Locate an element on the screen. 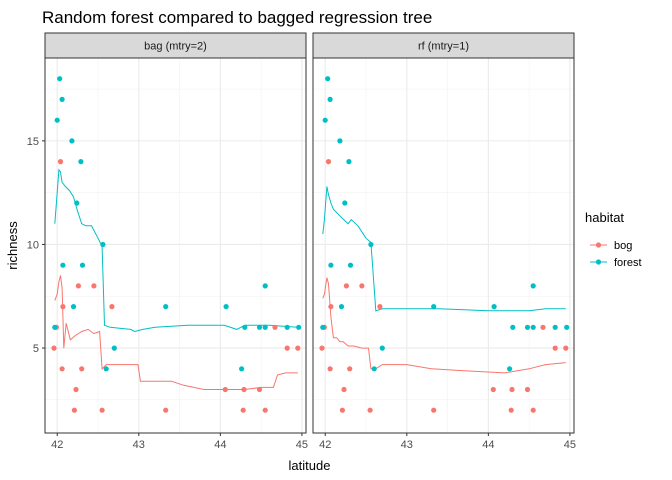 This screenshot has height=480, width=672. legend: habitat bog forest is located at coordinates (613, 239).